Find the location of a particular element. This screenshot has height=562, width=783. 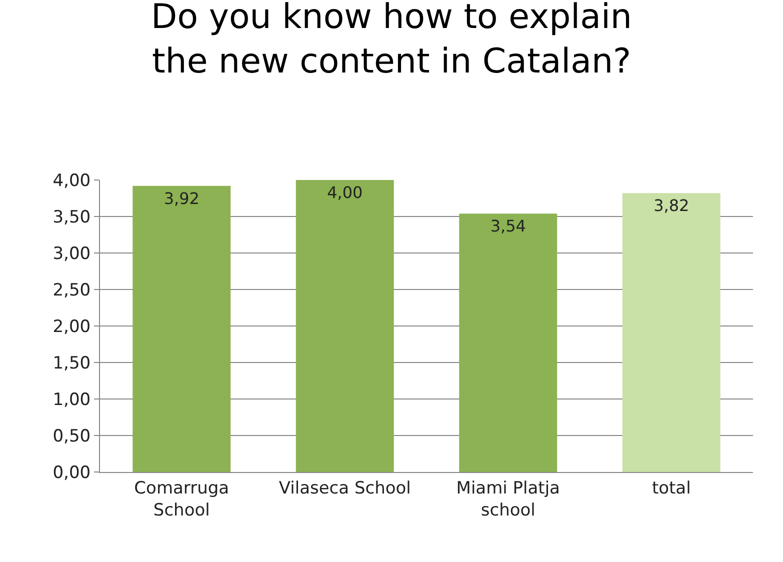

data-label: 4,00 is located at coordinates (345, 192).